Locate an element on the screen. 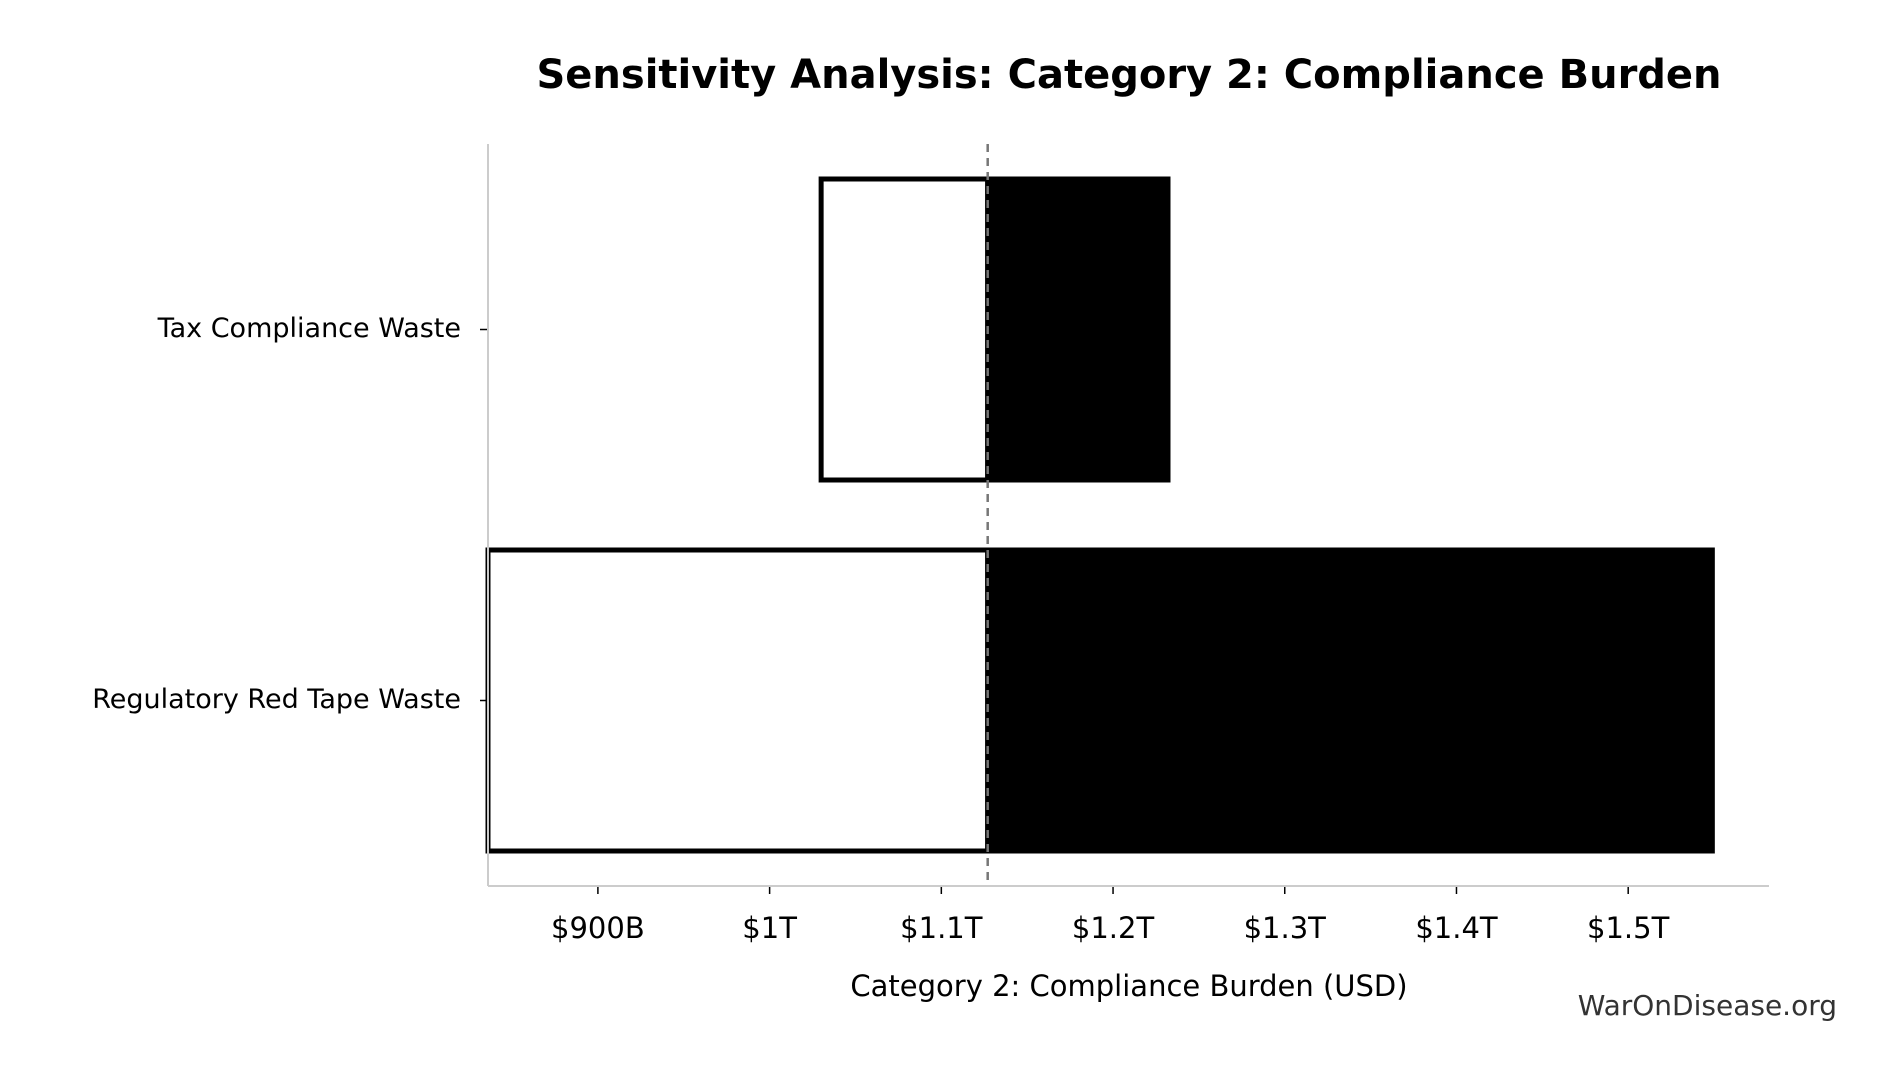  x-tick-label: $1.4T is located at coordinates (1456, 928).